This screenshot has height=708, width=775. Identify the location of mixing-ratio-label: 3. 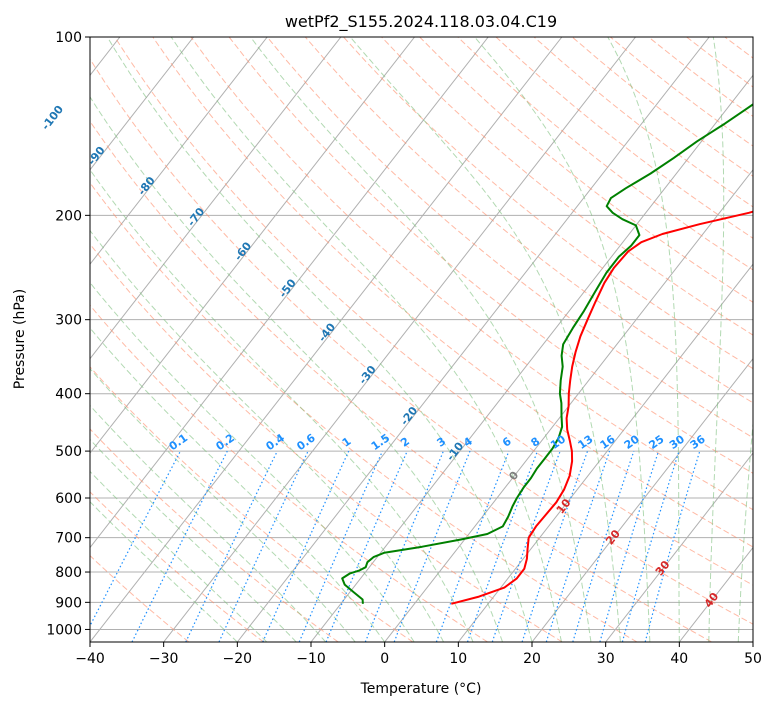
(442, 442).